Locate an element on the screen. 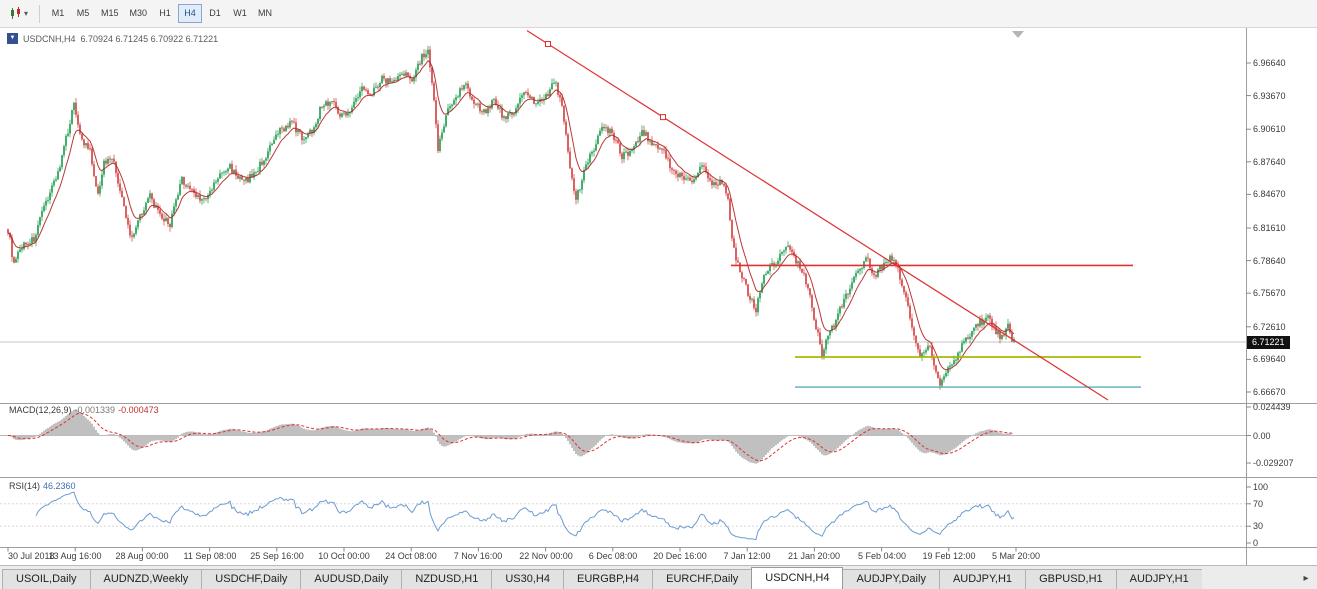 This screenshot has width=1317, height=589. price-axis-label: 6.66670 is located at coordinates (1269, 392).